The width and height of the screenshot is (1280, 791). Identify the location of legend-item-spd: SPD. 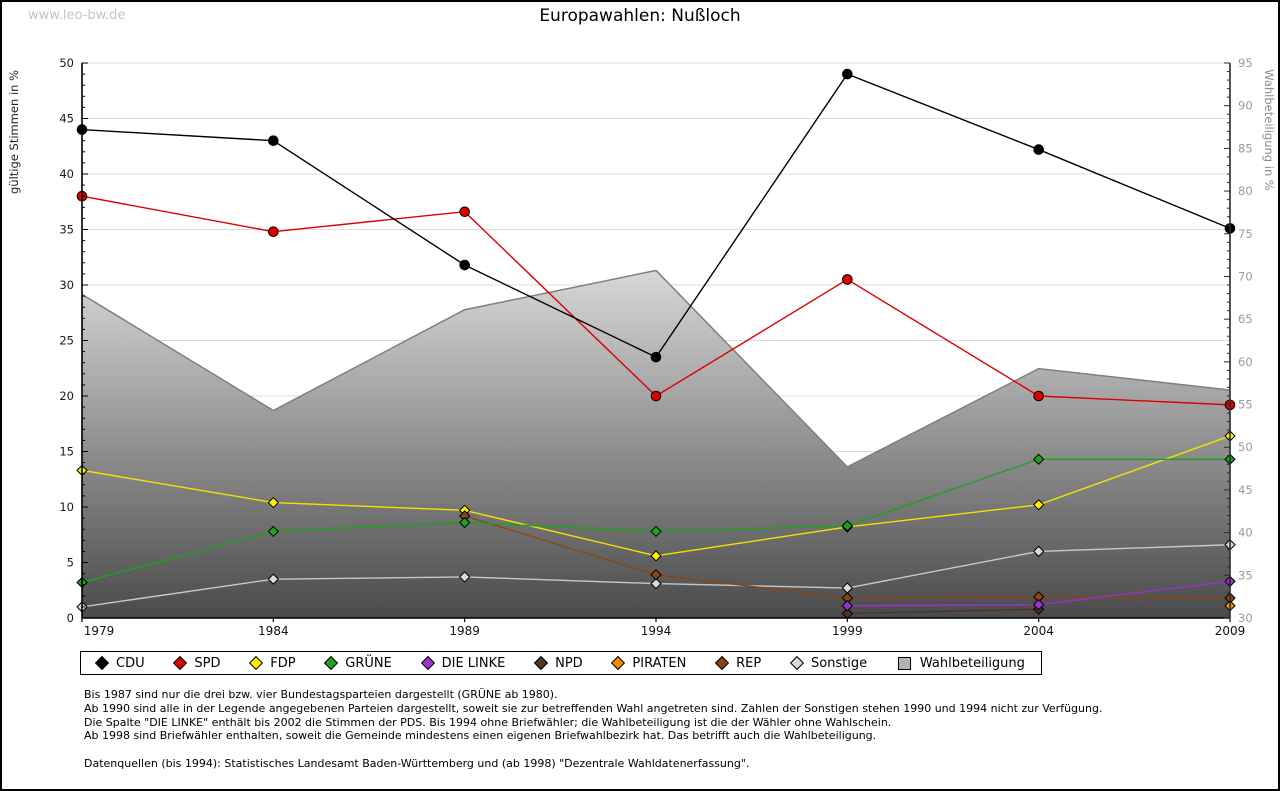
(197, 663).